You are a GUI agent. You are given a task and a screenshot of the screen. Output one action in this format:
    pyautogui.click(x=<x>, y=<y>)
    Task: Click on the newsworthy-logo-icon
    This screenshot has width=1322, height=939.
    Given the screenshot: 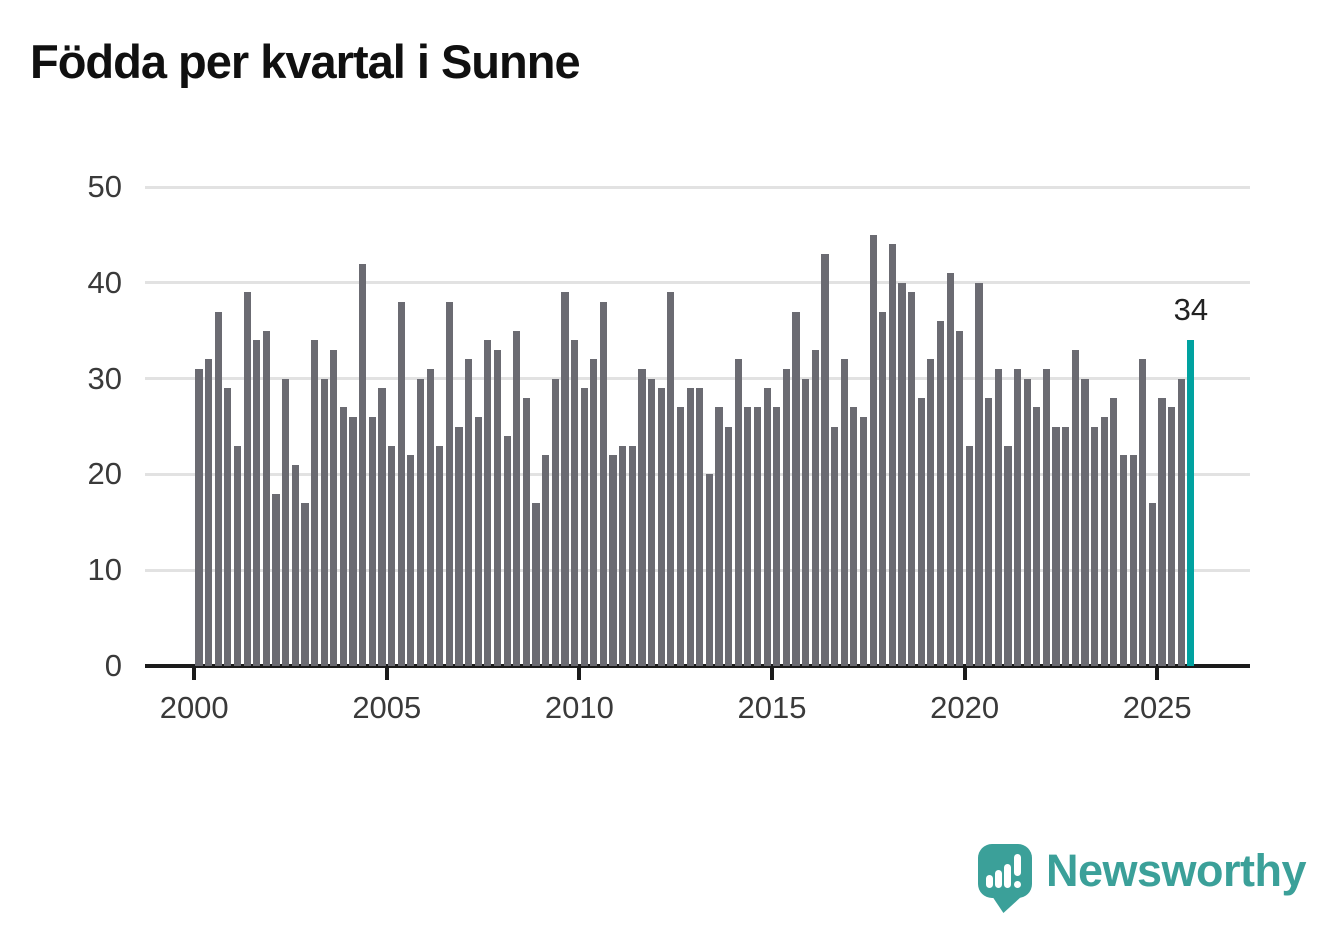 What is the action you would take?
    pyautogui.click(x=1005, y=871)
    